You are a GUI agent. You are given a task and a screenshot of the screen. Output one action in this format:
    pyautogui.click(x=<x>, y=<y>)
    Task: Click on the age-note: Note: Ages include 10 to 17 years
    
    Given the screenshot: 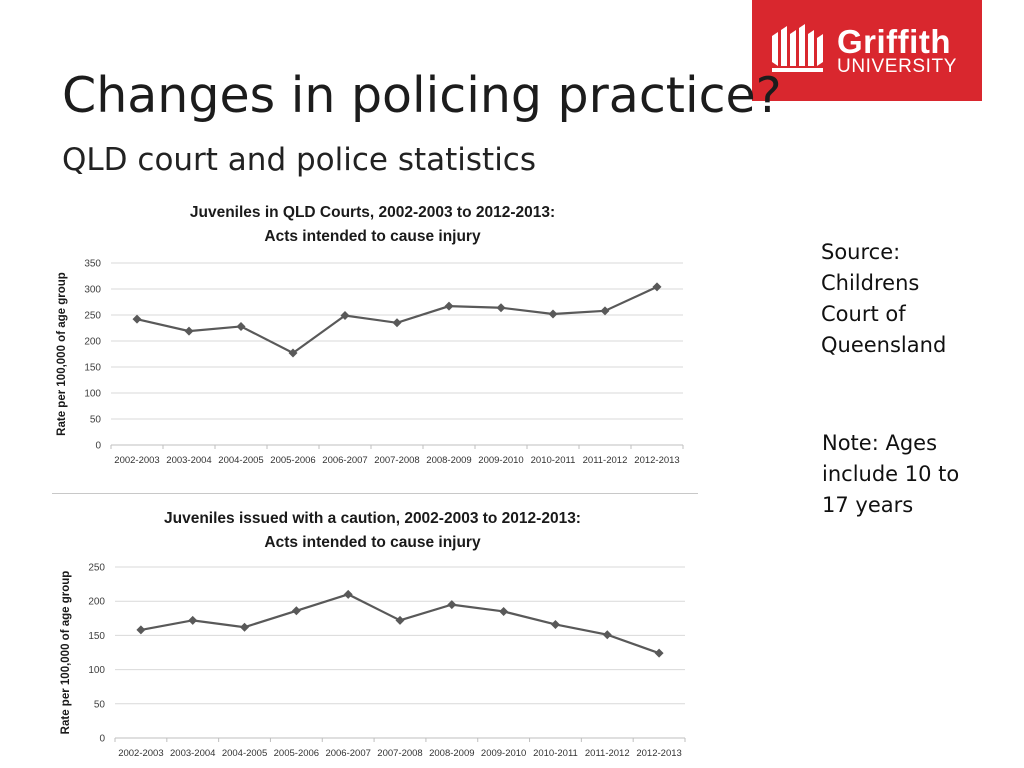 What is the action you would take?
    pyautogui.click(x=891, y=474)
    